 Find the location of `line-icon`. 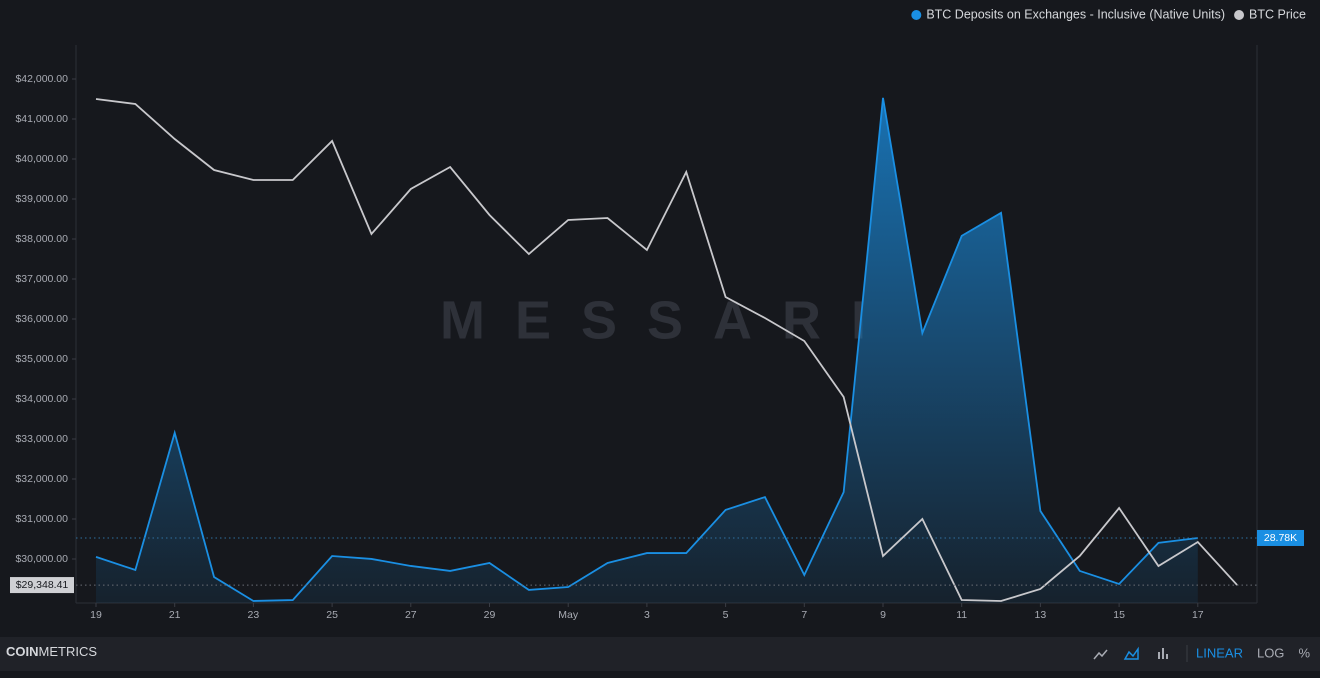

line-icon is located at coordinates (1100, 654).